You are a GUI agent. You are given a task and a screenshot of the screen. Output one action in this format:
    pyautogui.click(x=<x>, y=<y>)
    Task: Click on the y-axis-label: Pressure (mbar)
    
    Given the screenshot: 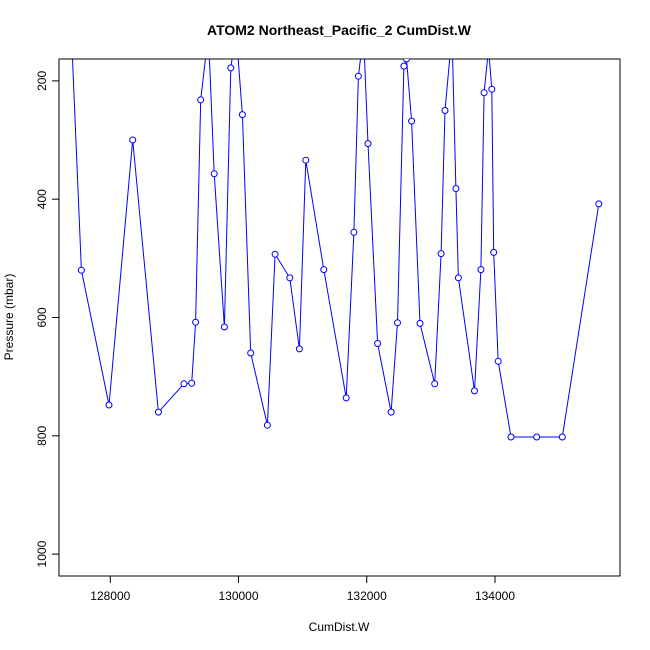 What is the action you would take?
    pyautogui.click(x=9, y=317)
    